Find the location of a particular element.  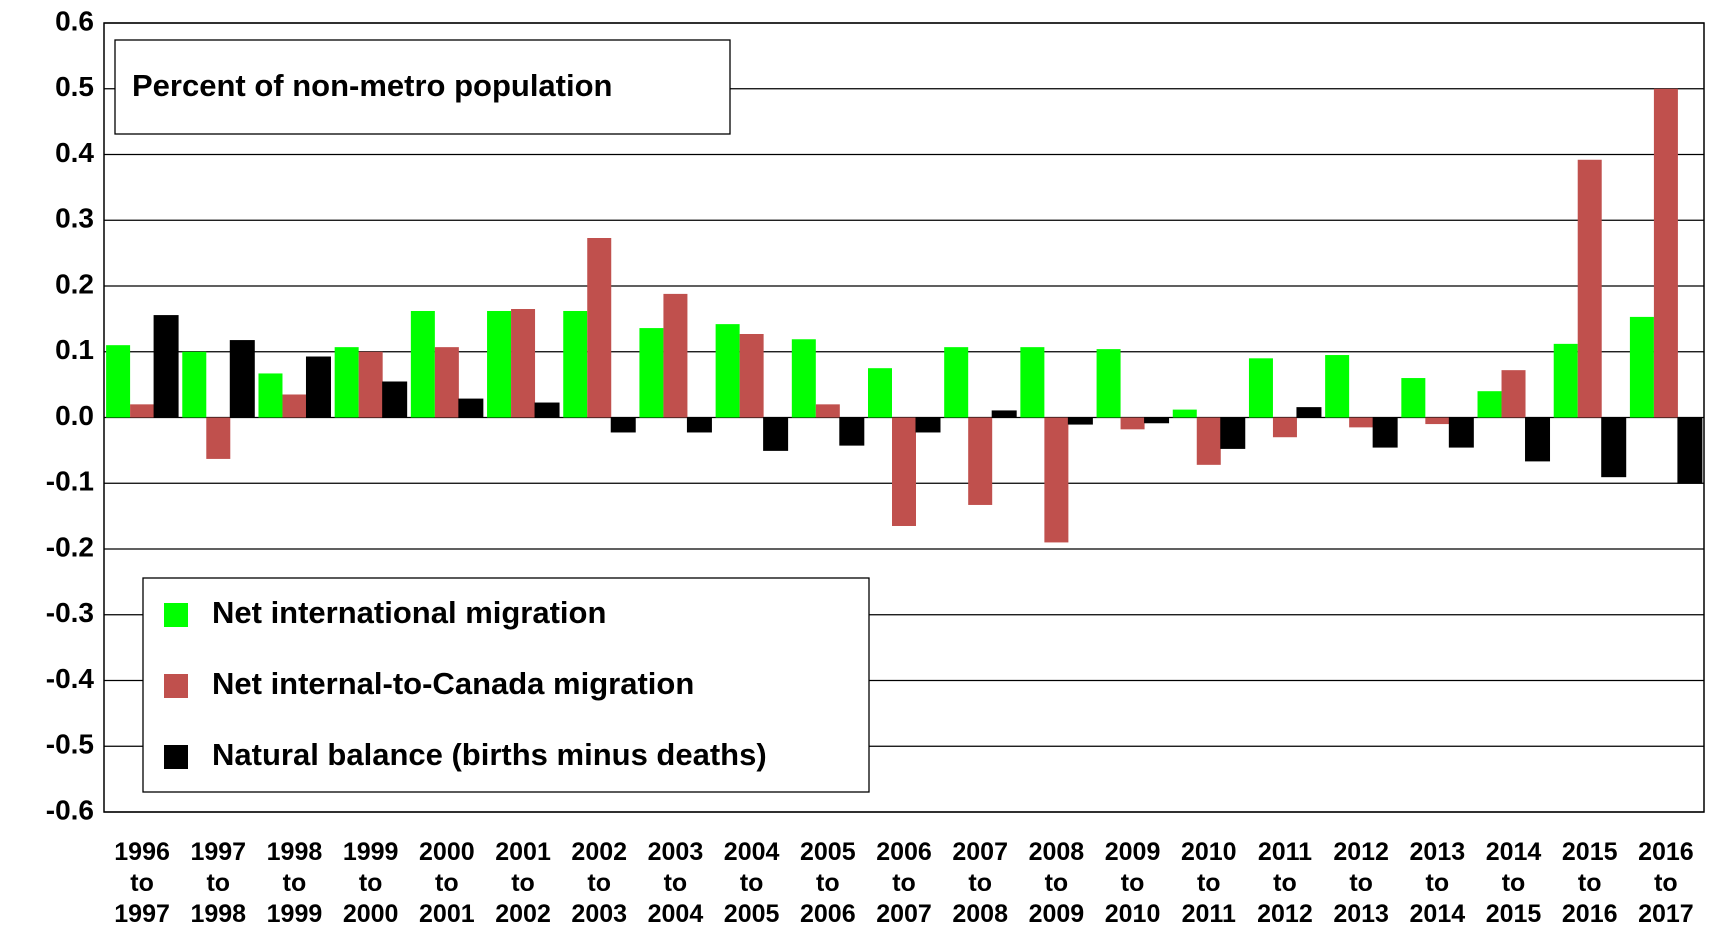

legend-label: Natural balance (births minus deaths) is located at coordinates (489, 754).